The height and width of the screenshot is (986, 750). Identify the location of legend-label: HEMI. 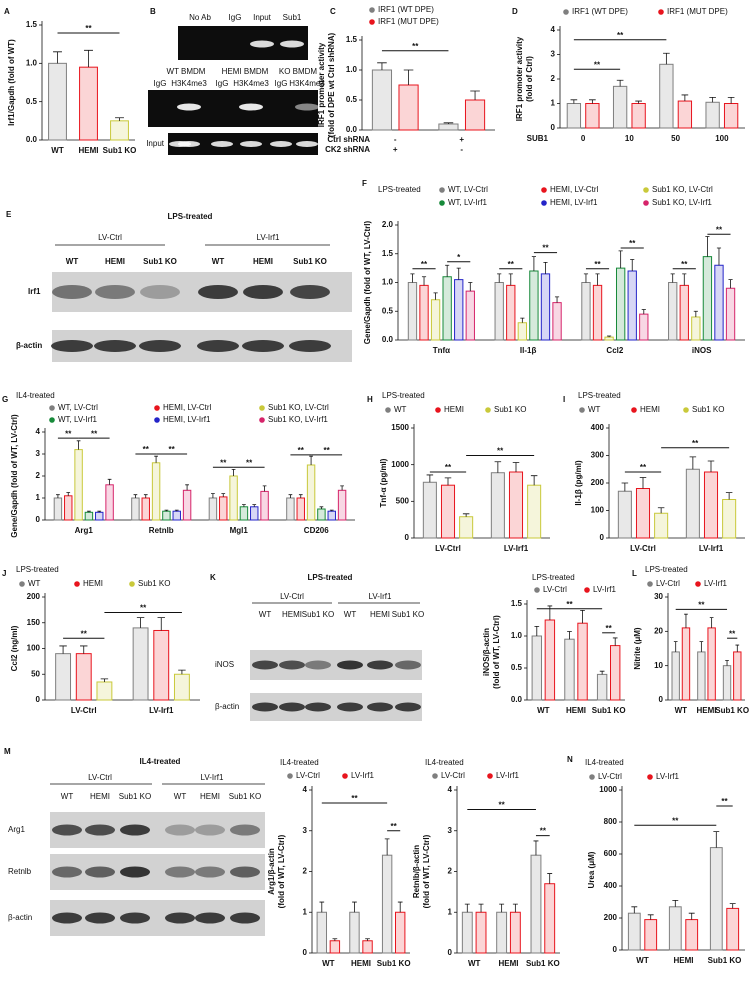
(650, 409).